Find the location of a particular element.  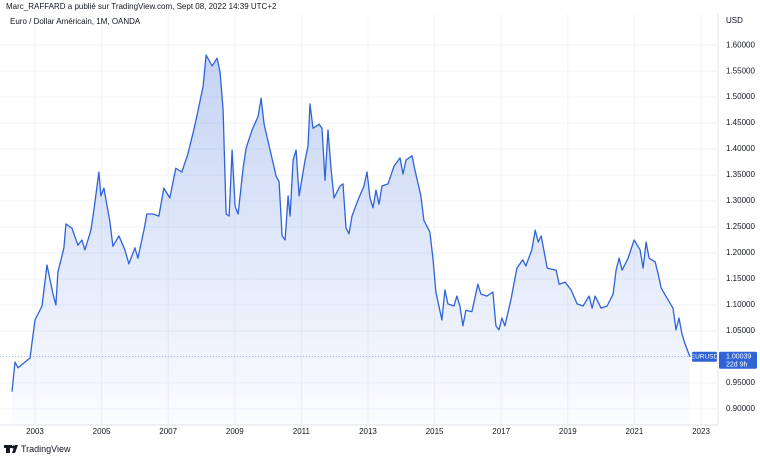

chart-title: Euro / Dollar Américain, 1M, OANDA is located at coordinates (75, 21).